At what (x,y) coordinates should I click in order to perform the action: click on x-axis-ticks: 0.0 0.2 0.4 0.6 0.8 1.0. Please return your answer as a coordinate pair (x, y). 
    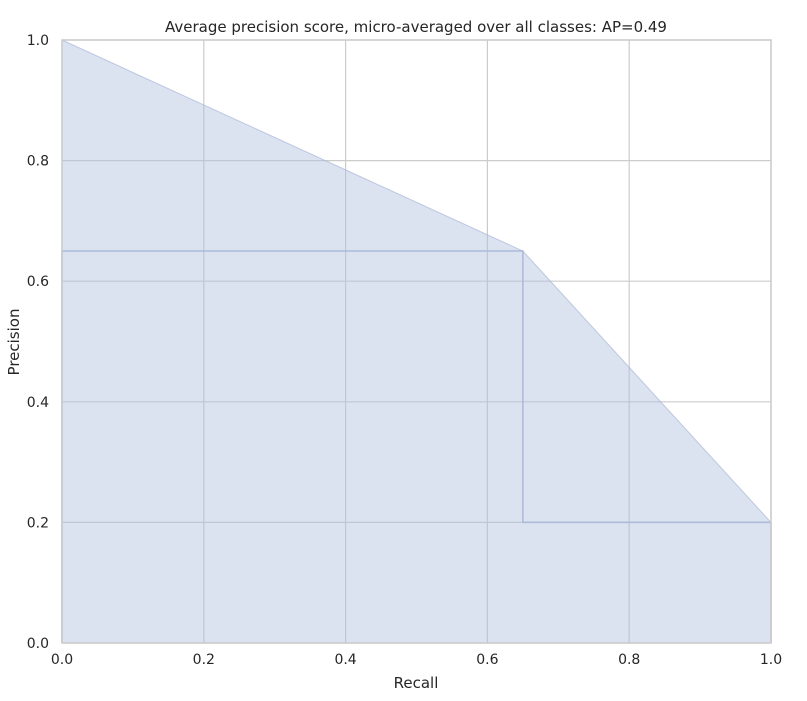
    Looking at the image, I should click on (416, 660).